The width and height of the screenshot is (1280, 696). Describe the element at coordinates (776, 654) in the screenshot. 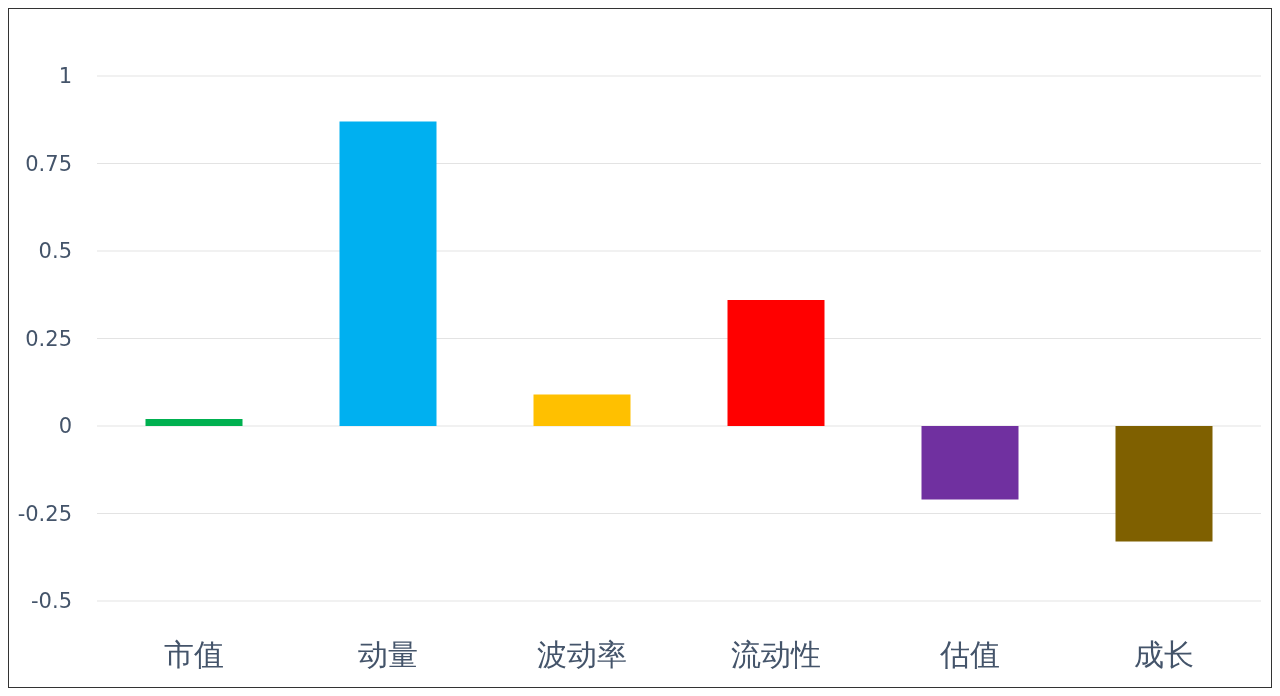

I see `x-tick-label: 流动性` at that location.